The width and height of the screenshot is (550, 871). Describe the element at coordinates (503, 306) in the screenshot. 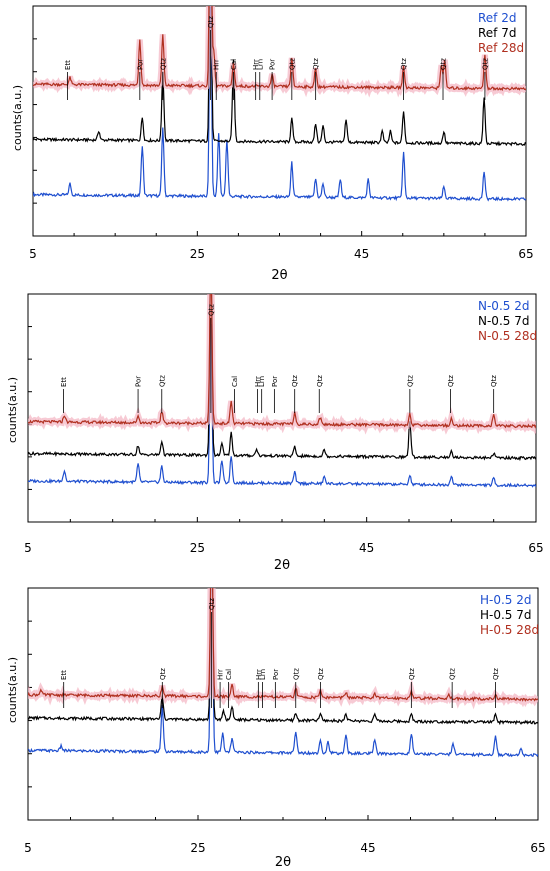

I see `legend-entry-1: N-0.5 2d` at that location.